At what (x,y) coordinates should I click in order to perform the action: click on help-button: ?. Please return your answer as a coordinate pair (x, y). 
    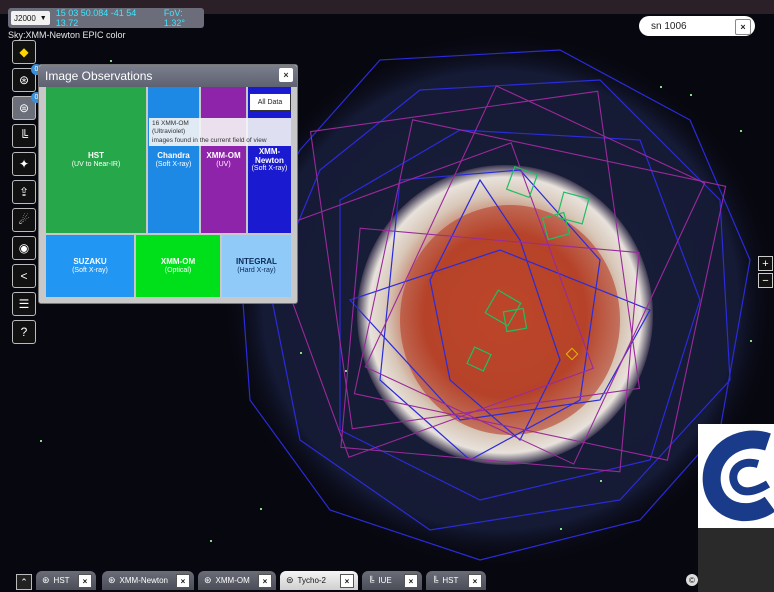
    Looking at the image, I should click on (24, 332).